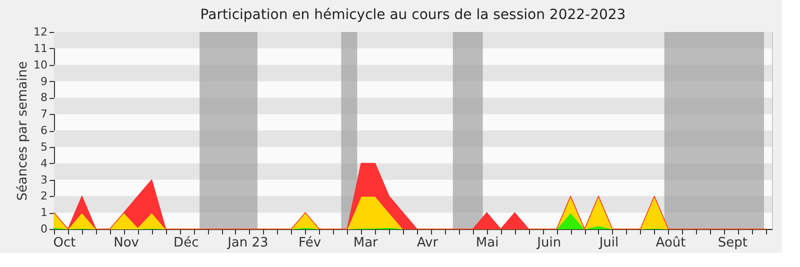 The image size is (800, 267). Describe the element at coordinates (44, 130) in the screenshot. I see `y-tick-label: 6` at that location.